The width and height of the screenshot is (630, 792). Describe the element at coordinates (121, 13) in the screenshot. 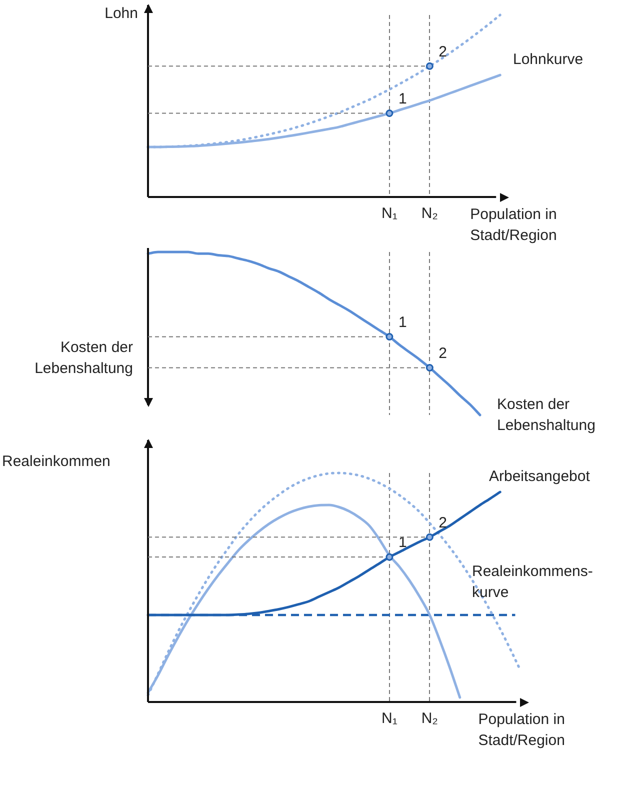

I see `y-axis-title: Lohn` at that location.